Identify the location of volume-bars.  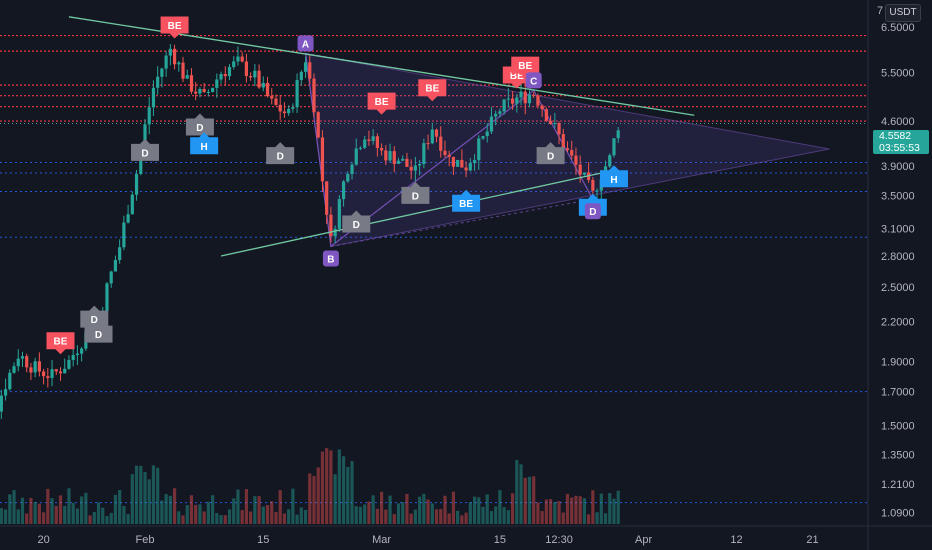
(310, 486).